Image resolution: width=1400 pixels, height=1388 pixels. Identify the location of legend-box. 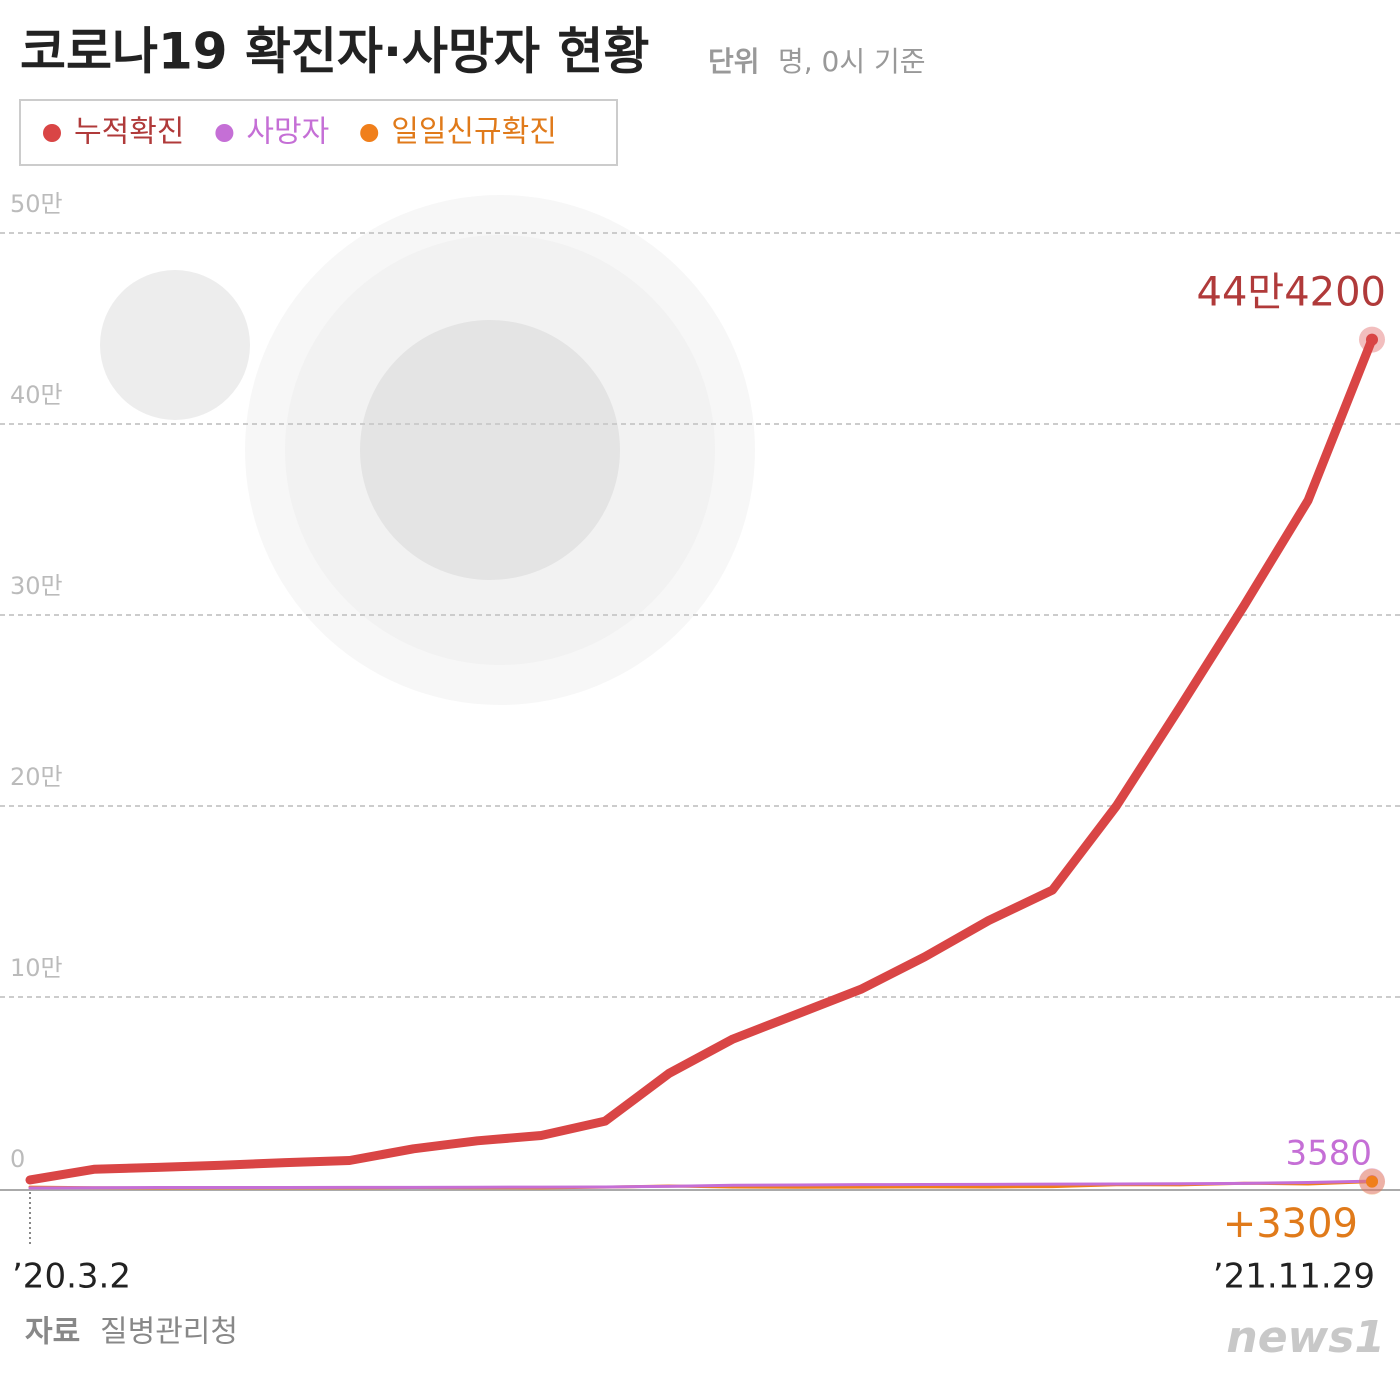
(318, 132).